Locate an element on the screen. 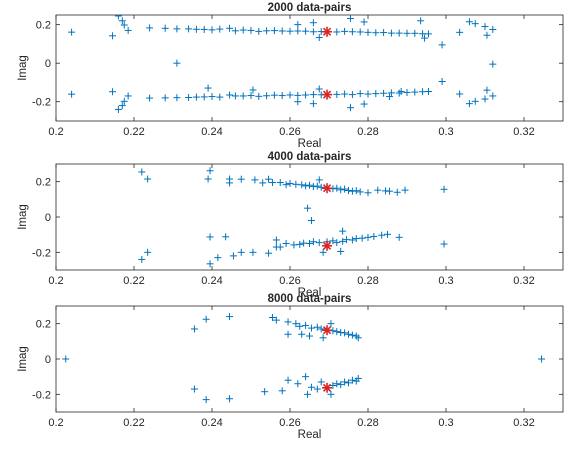  subplot-title: 2000 data-pairs is located at coordinates (310, 8).